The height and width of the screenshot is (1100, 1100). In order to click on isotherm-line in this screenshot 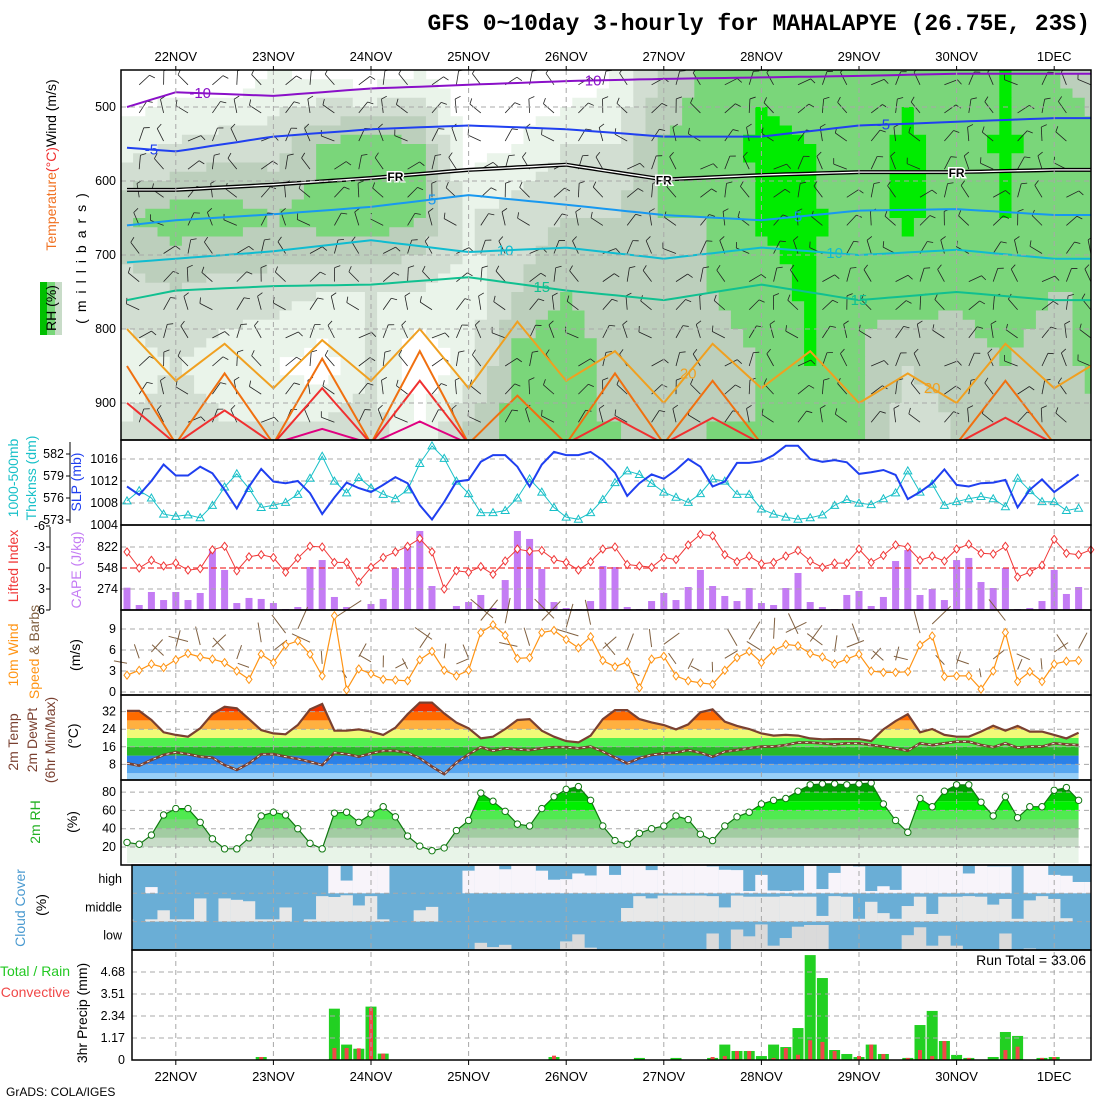, I will do `click(589, 394)`.